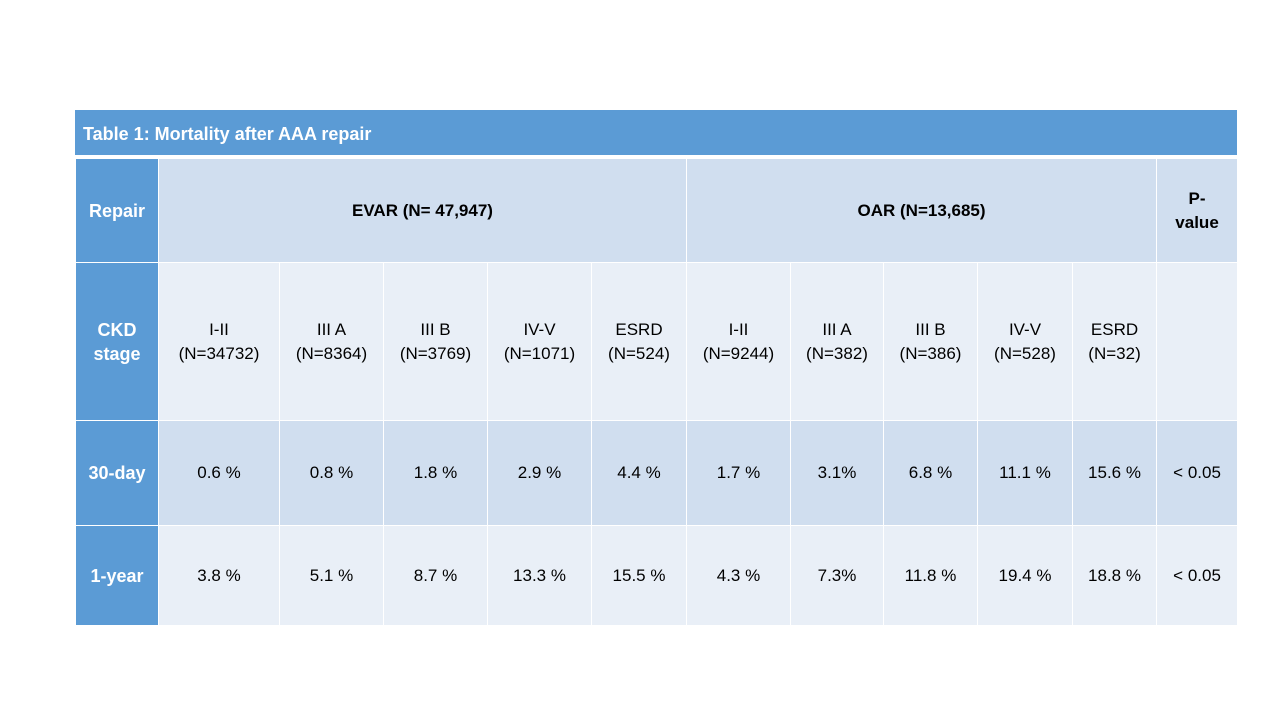  What do you see at coordinates (656, 134) in the screenshot?
I see `table-title: Table 1: Mortality after AAA repair` at bounding box center [656, 134].